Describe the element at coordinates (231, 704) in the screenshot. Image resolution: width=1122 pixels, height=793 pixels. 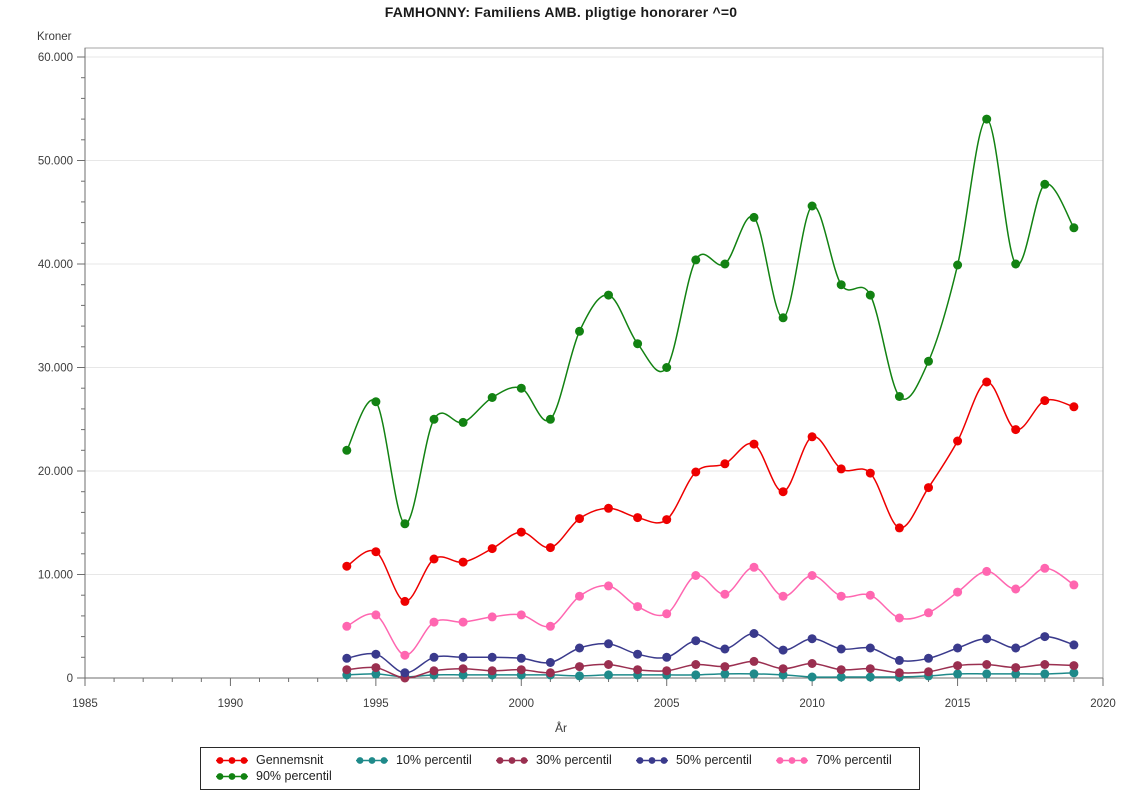
I see `svg-text: 1990` at that location.